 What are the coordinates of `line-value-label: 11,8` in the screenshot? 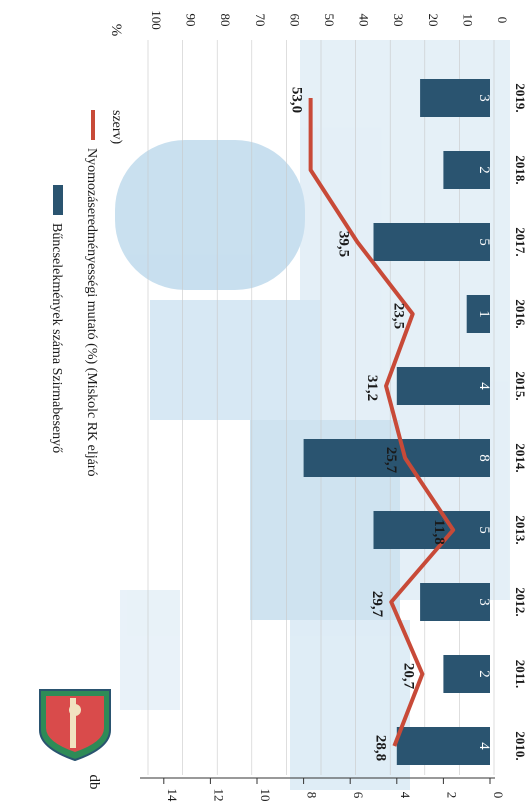 It's located at (439, 531).